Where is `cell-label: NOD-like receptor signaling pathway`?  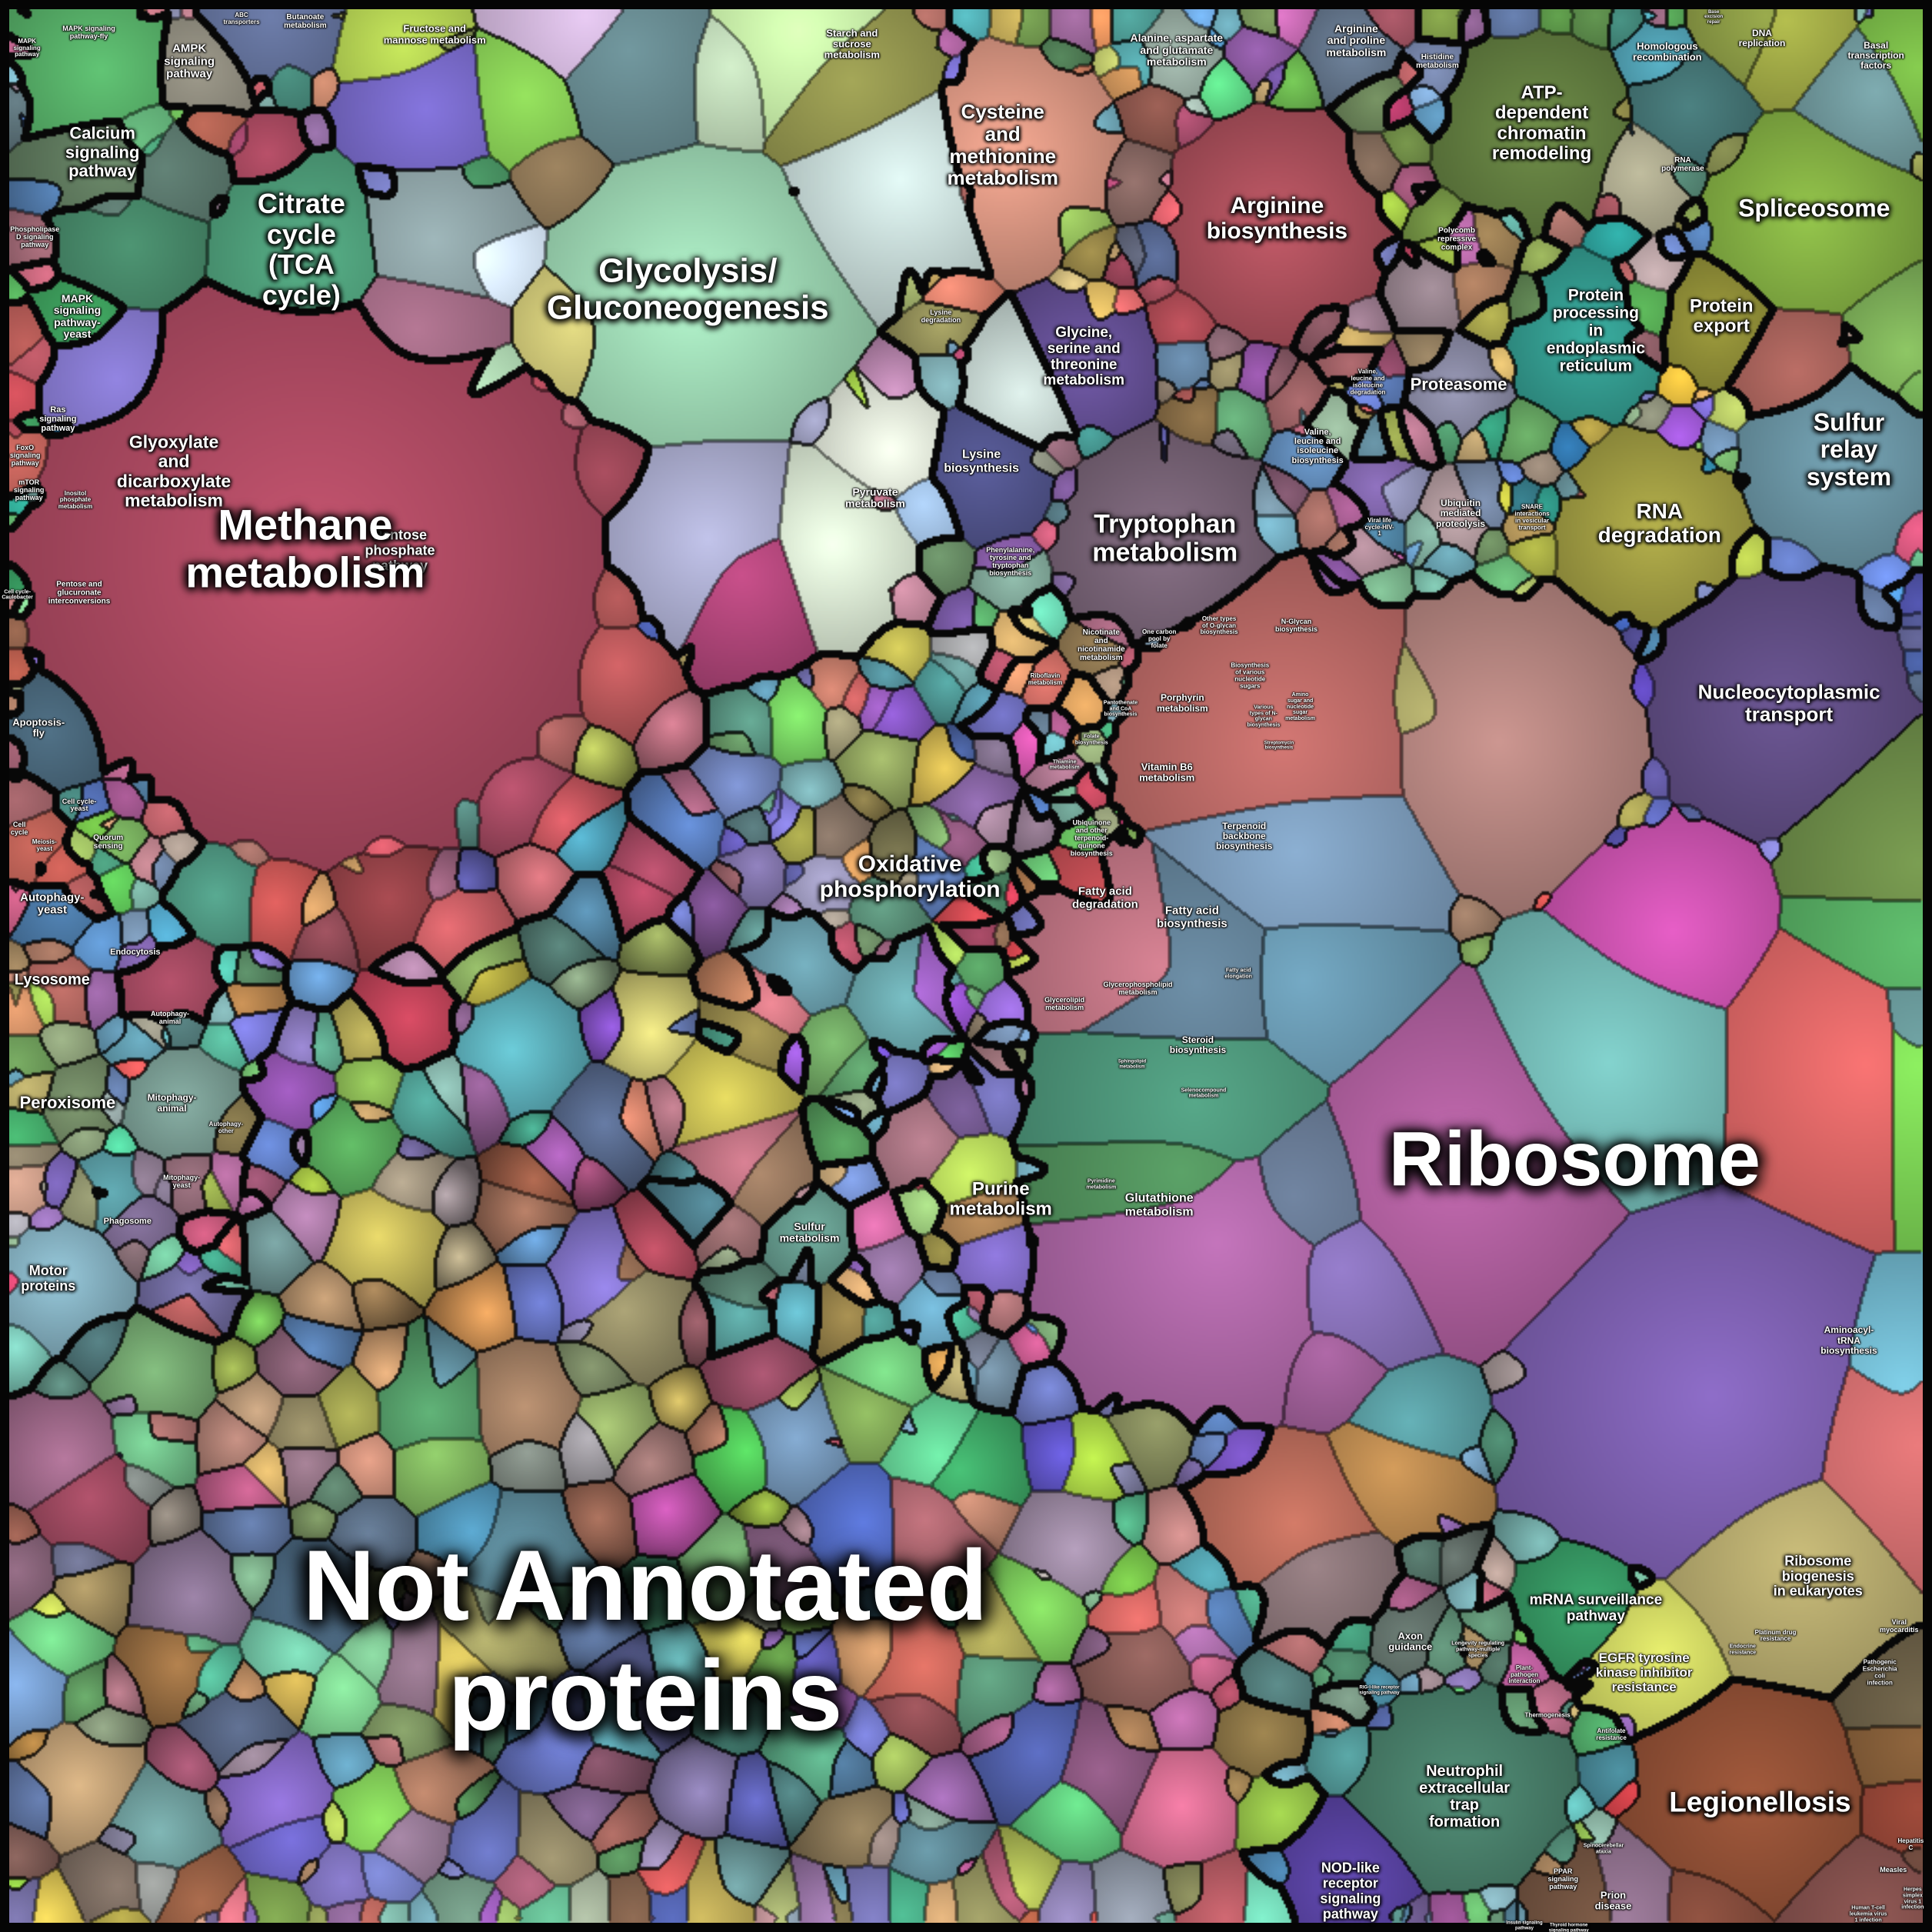
cell-label: NOD-like receptor signaling pathway is located at coordinates (1350, 1891).